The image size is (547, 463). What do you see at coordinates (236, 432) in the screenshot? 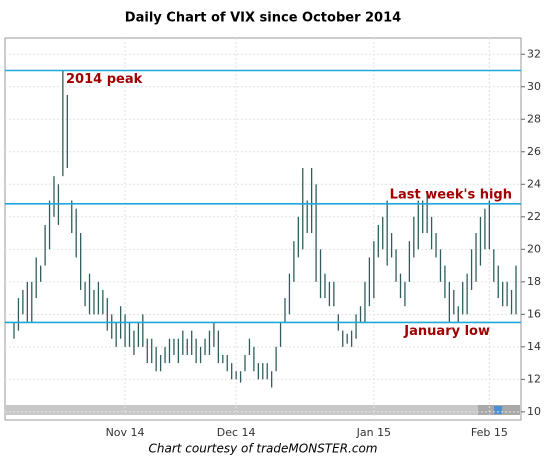
I see `x-tick-label: Dec 14` at bounding box center [236, 432].